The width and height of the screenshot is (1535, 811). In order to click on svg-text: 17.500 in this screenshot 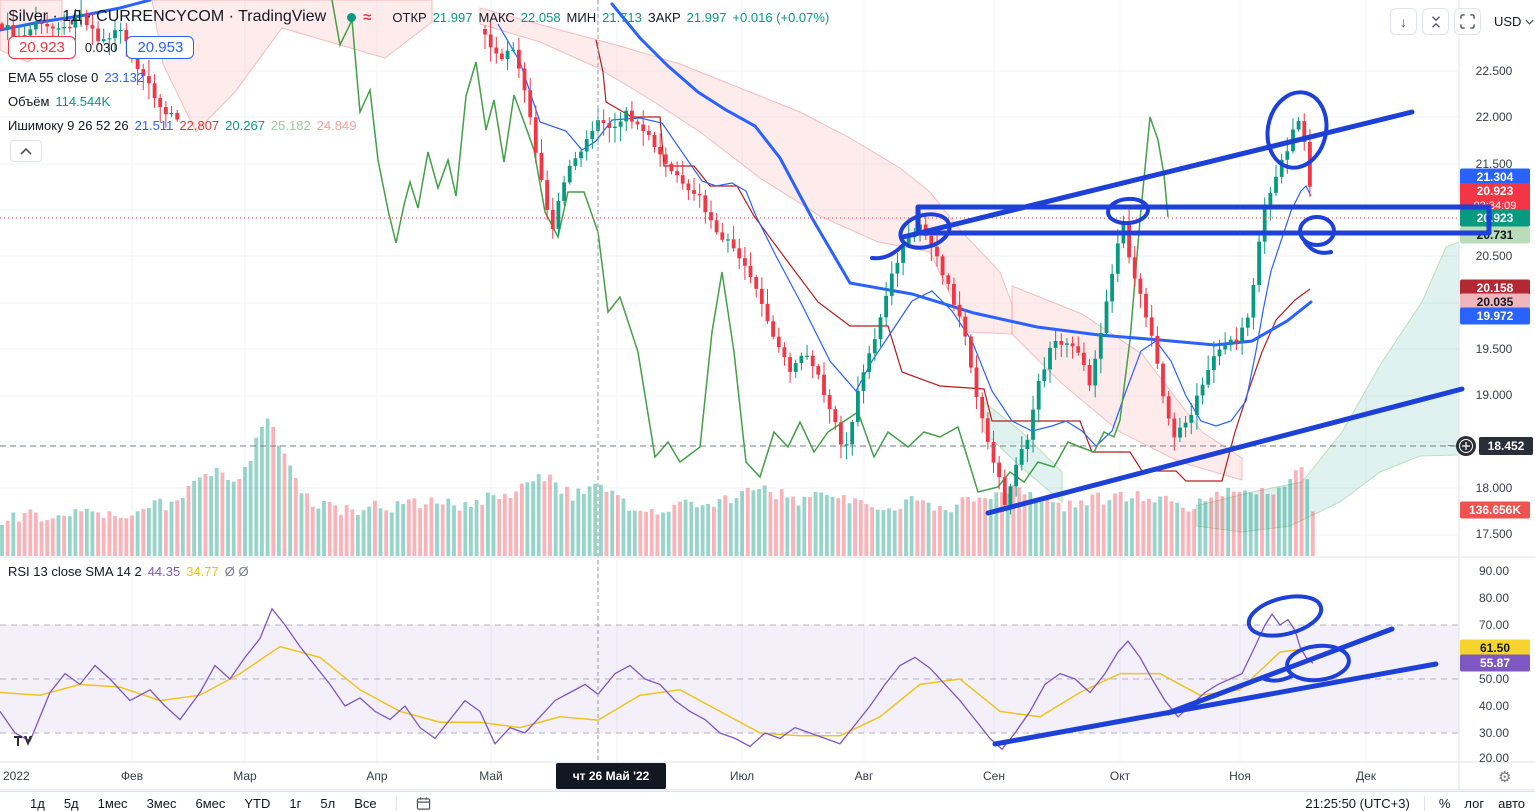, I will do `click(1494, 534)`.